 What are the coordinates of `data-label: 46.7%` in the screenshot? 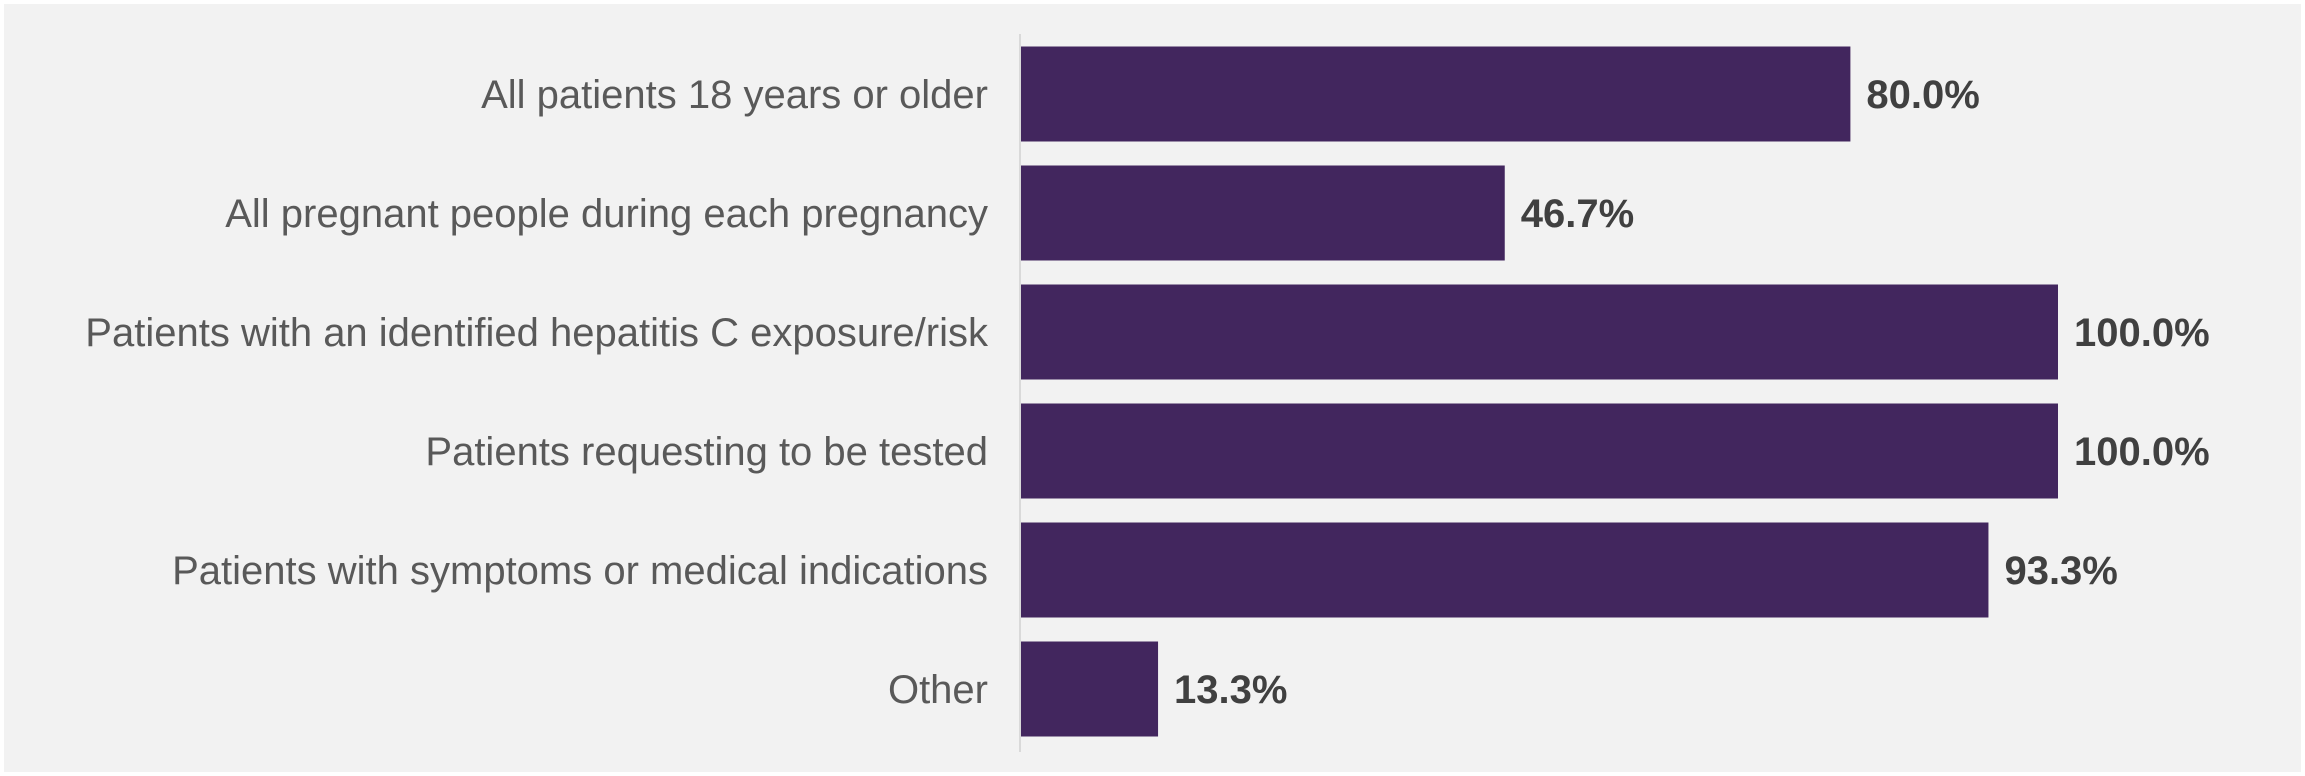 It's located at (1577, 214).